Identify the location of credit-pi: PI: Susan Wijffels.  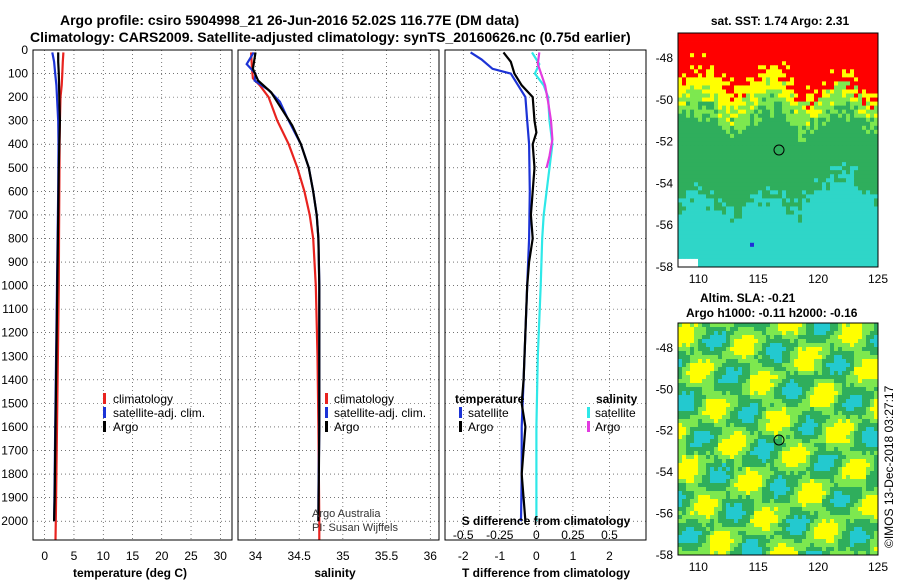
(355, 528).